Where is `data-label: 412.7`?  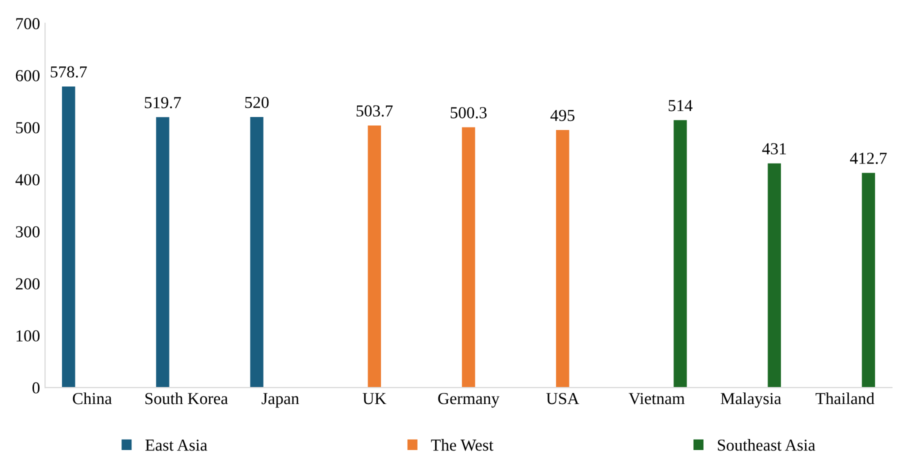
data-label: 412.7 is located at coordinates (868, 158).